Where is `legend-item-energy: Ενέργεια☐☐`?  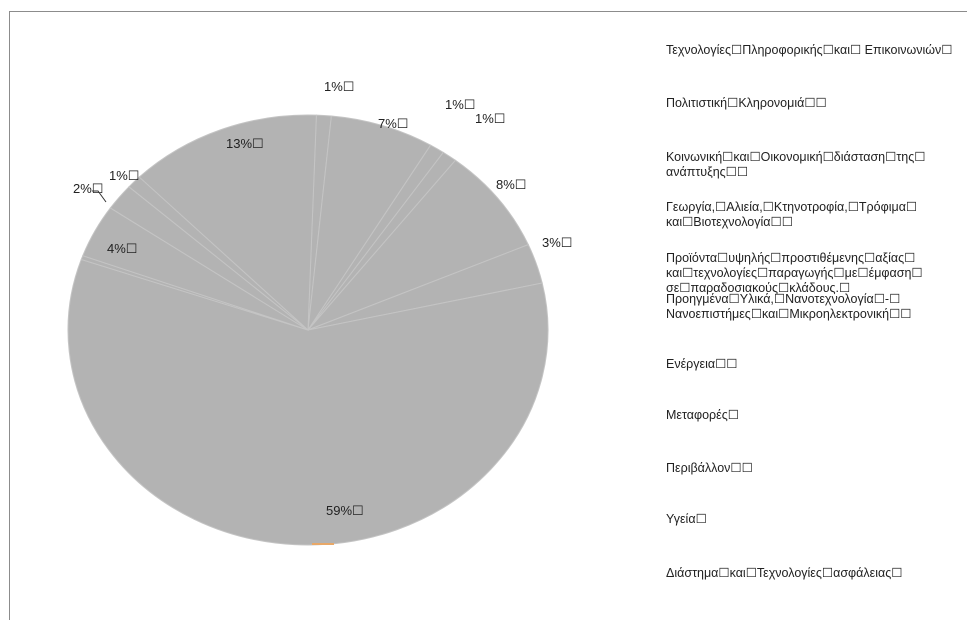
legend-item-energy: Ενέργεια☐☐ is located at coordinates (702, 364).